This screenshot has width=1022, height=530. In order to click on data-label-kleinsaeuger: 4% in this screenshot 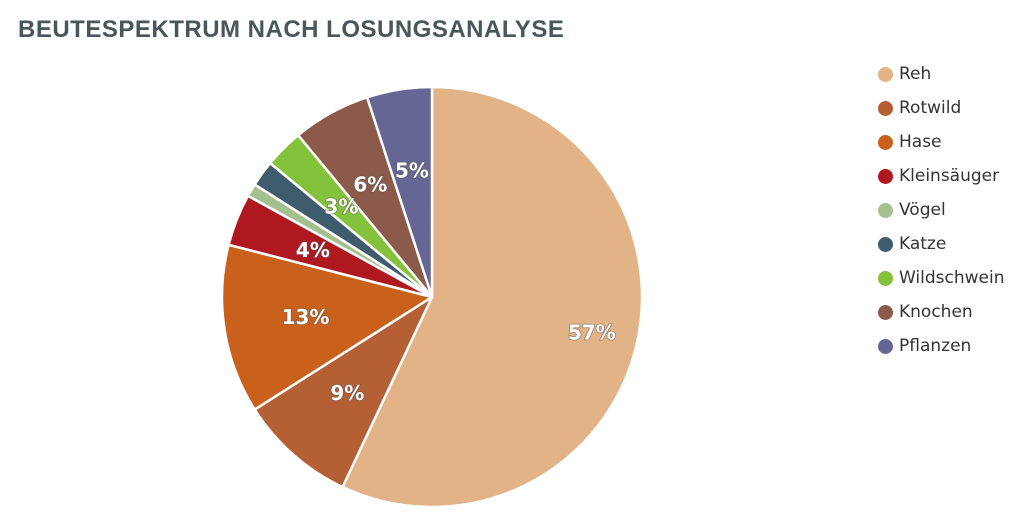, I will do `click(313, 250)`.